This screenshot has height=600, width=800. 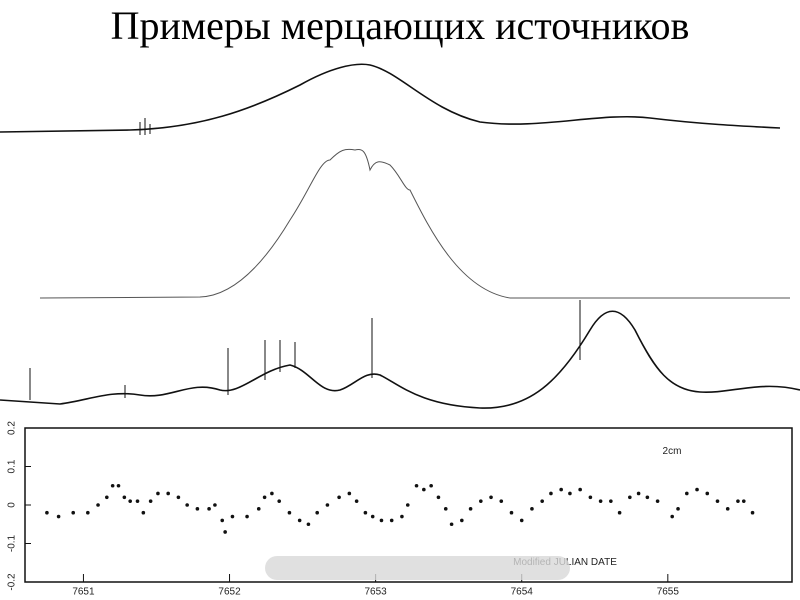 I want to click on y-tick-label: 0, so click(x=12, y=505).